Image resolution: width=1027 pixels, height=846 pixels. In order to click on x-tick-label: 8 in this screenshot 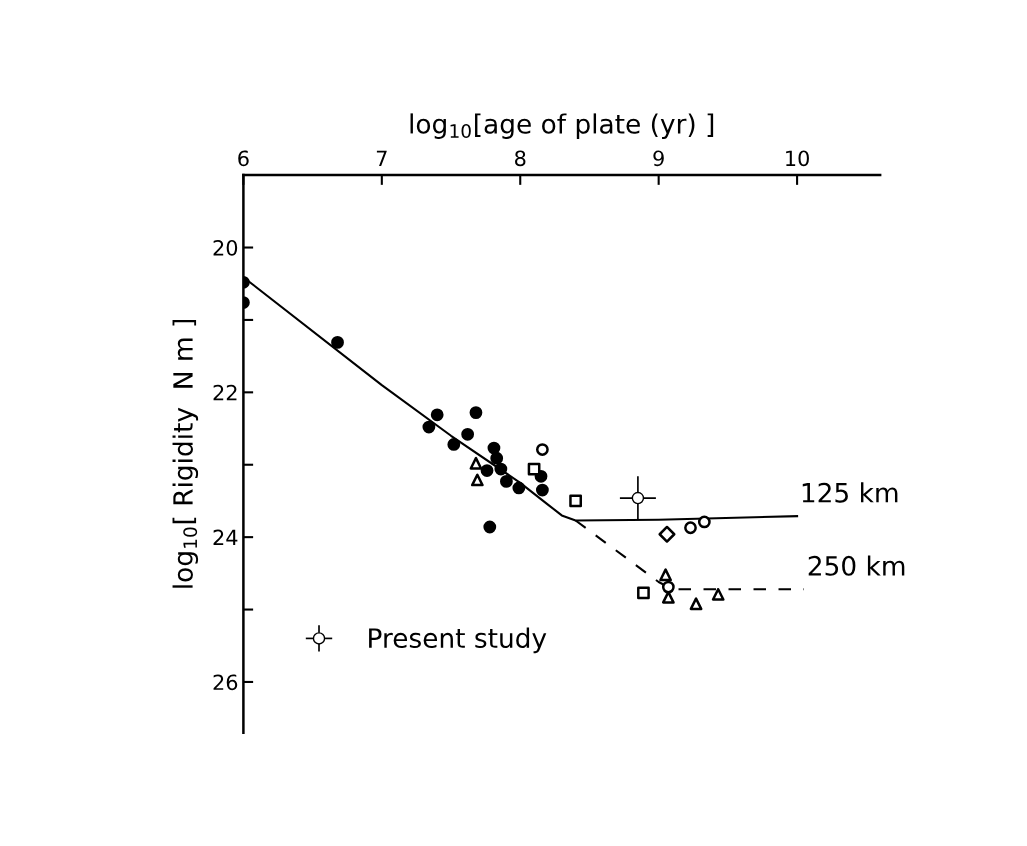, I will do `click(520, 158)`.